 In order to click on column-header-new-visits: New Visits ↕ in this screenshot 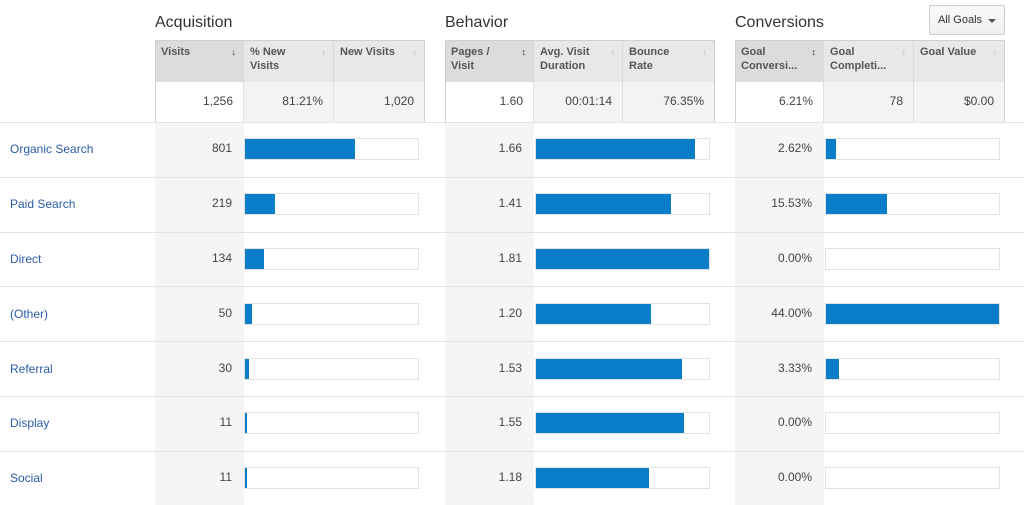, I will do `click(379, 61)`.